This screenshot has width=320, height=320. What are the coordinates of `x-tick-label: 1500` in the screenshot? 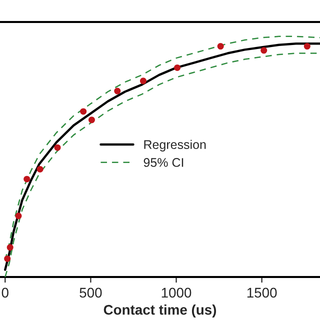 It's located at (262, 293).